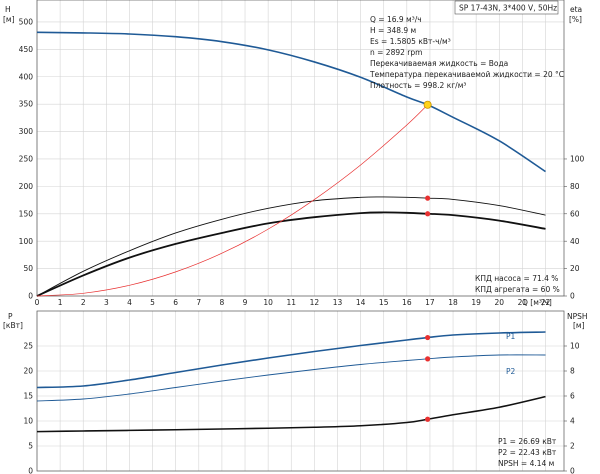 Image resolution: width=600 pixels, height=474 pixels. What do you see at coordinates (575, 241) in the screenshot?
I see `top-right-tick-40: 40` at bounding box center [575, 241].